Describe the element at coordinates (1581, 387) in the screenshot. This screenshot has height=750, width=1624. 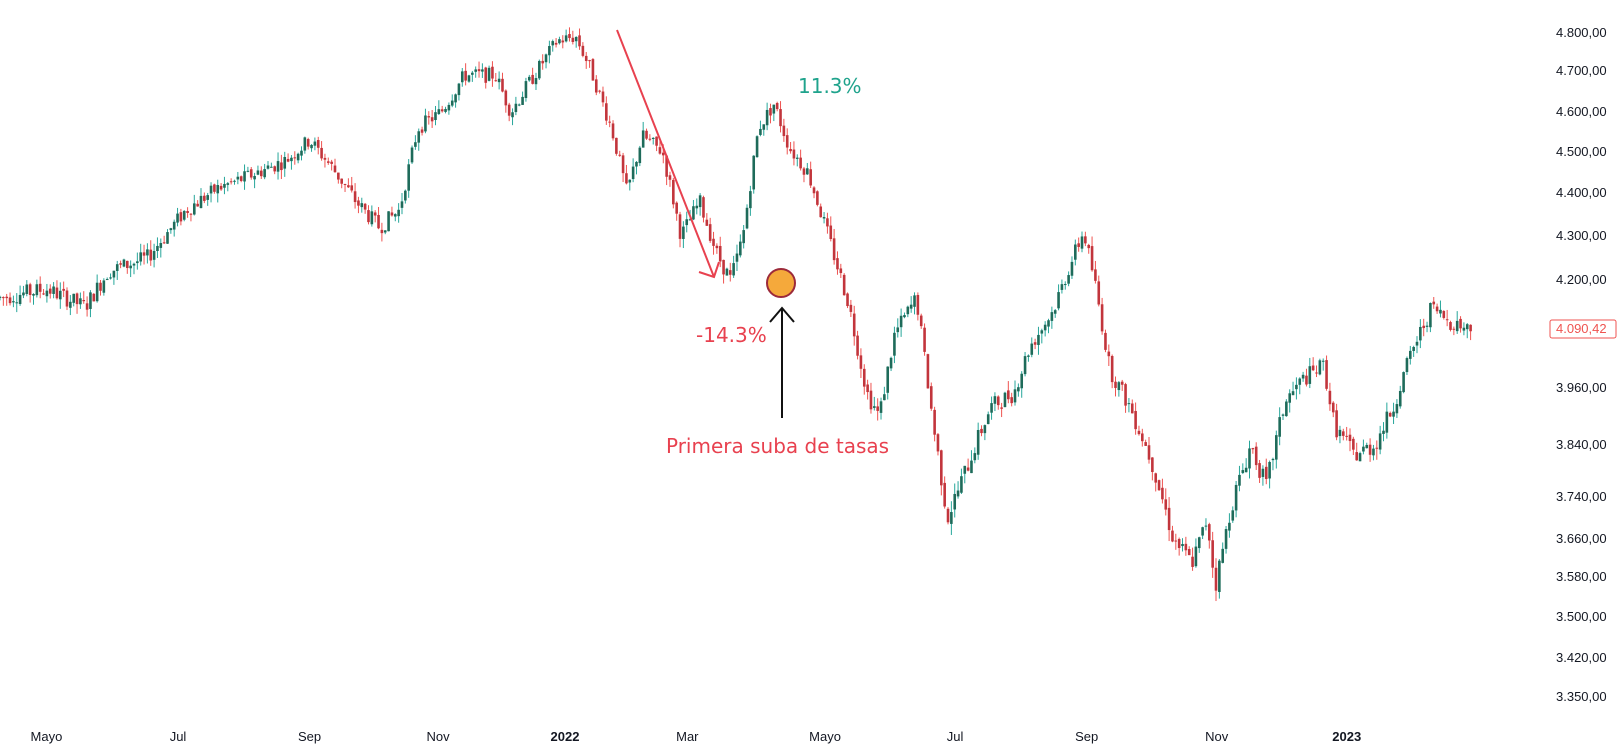
I see `y-tick-label: 3.960,00` at that location.